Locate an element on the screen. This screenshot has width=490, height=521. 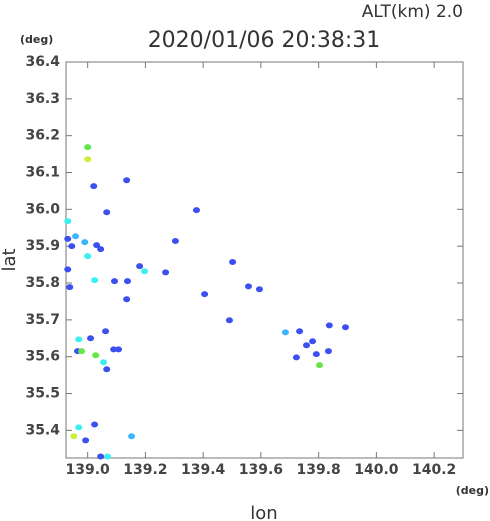
chart-subtitle: ALT(km) 2.0 is located at coordinates (412, 12).